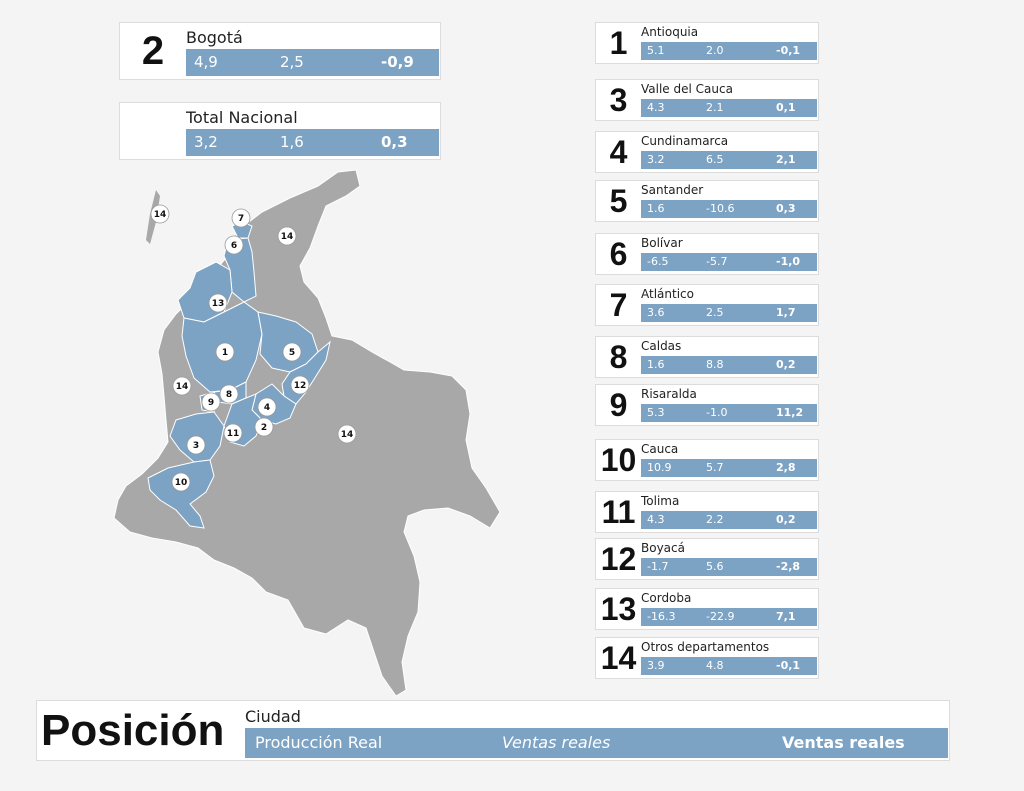 This screenshot has height=791, width=1024. I want to click on svg-text: 5, so click(292, 353).